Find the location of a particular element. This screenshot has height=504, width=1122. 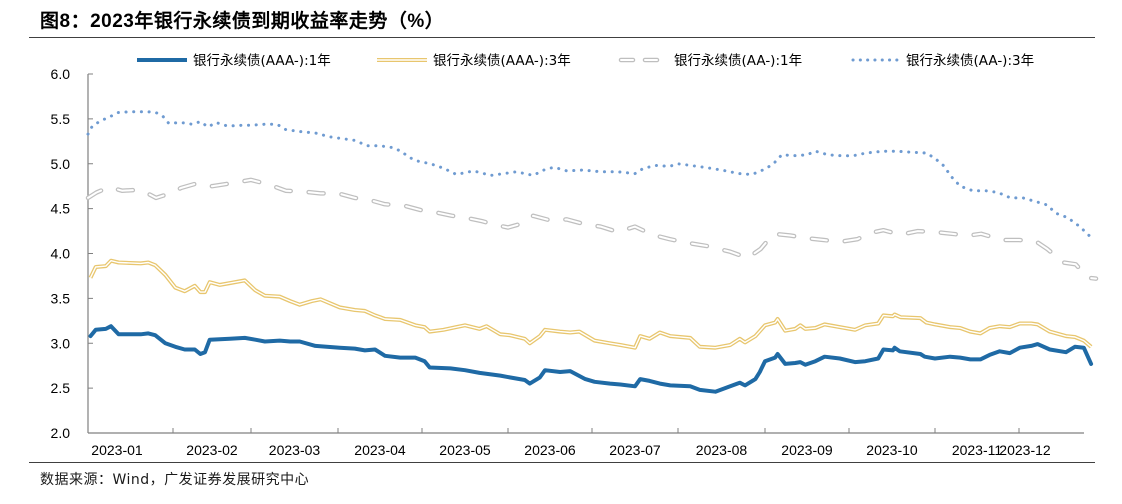

y-tick-label: 4.0 is located at coordinates (61, 254).